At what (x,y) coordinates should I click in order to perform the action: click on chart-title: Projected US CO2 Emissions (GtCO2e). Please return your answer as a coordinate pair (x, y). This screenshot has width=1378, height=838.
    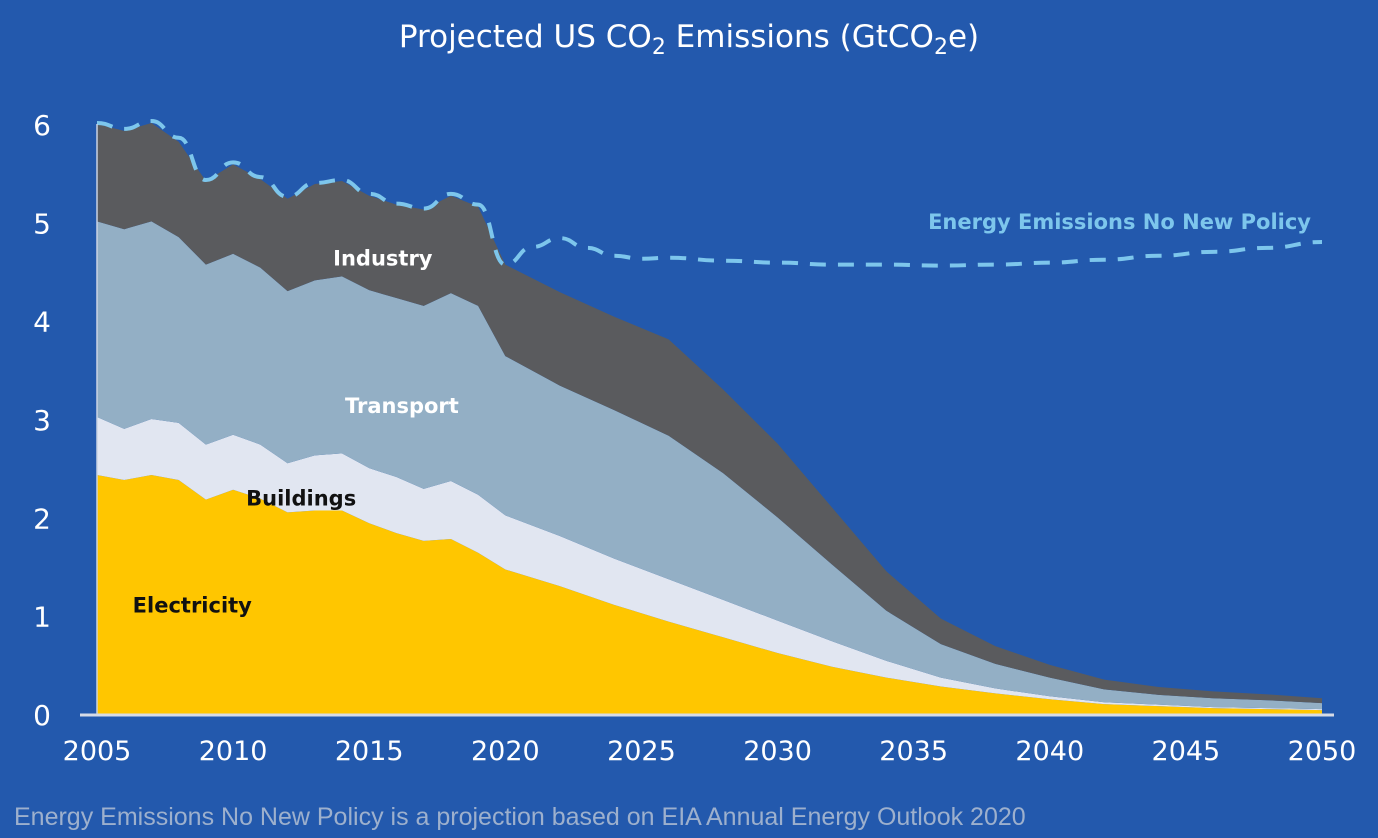
    Looking at the image, I should click on (689, 39).